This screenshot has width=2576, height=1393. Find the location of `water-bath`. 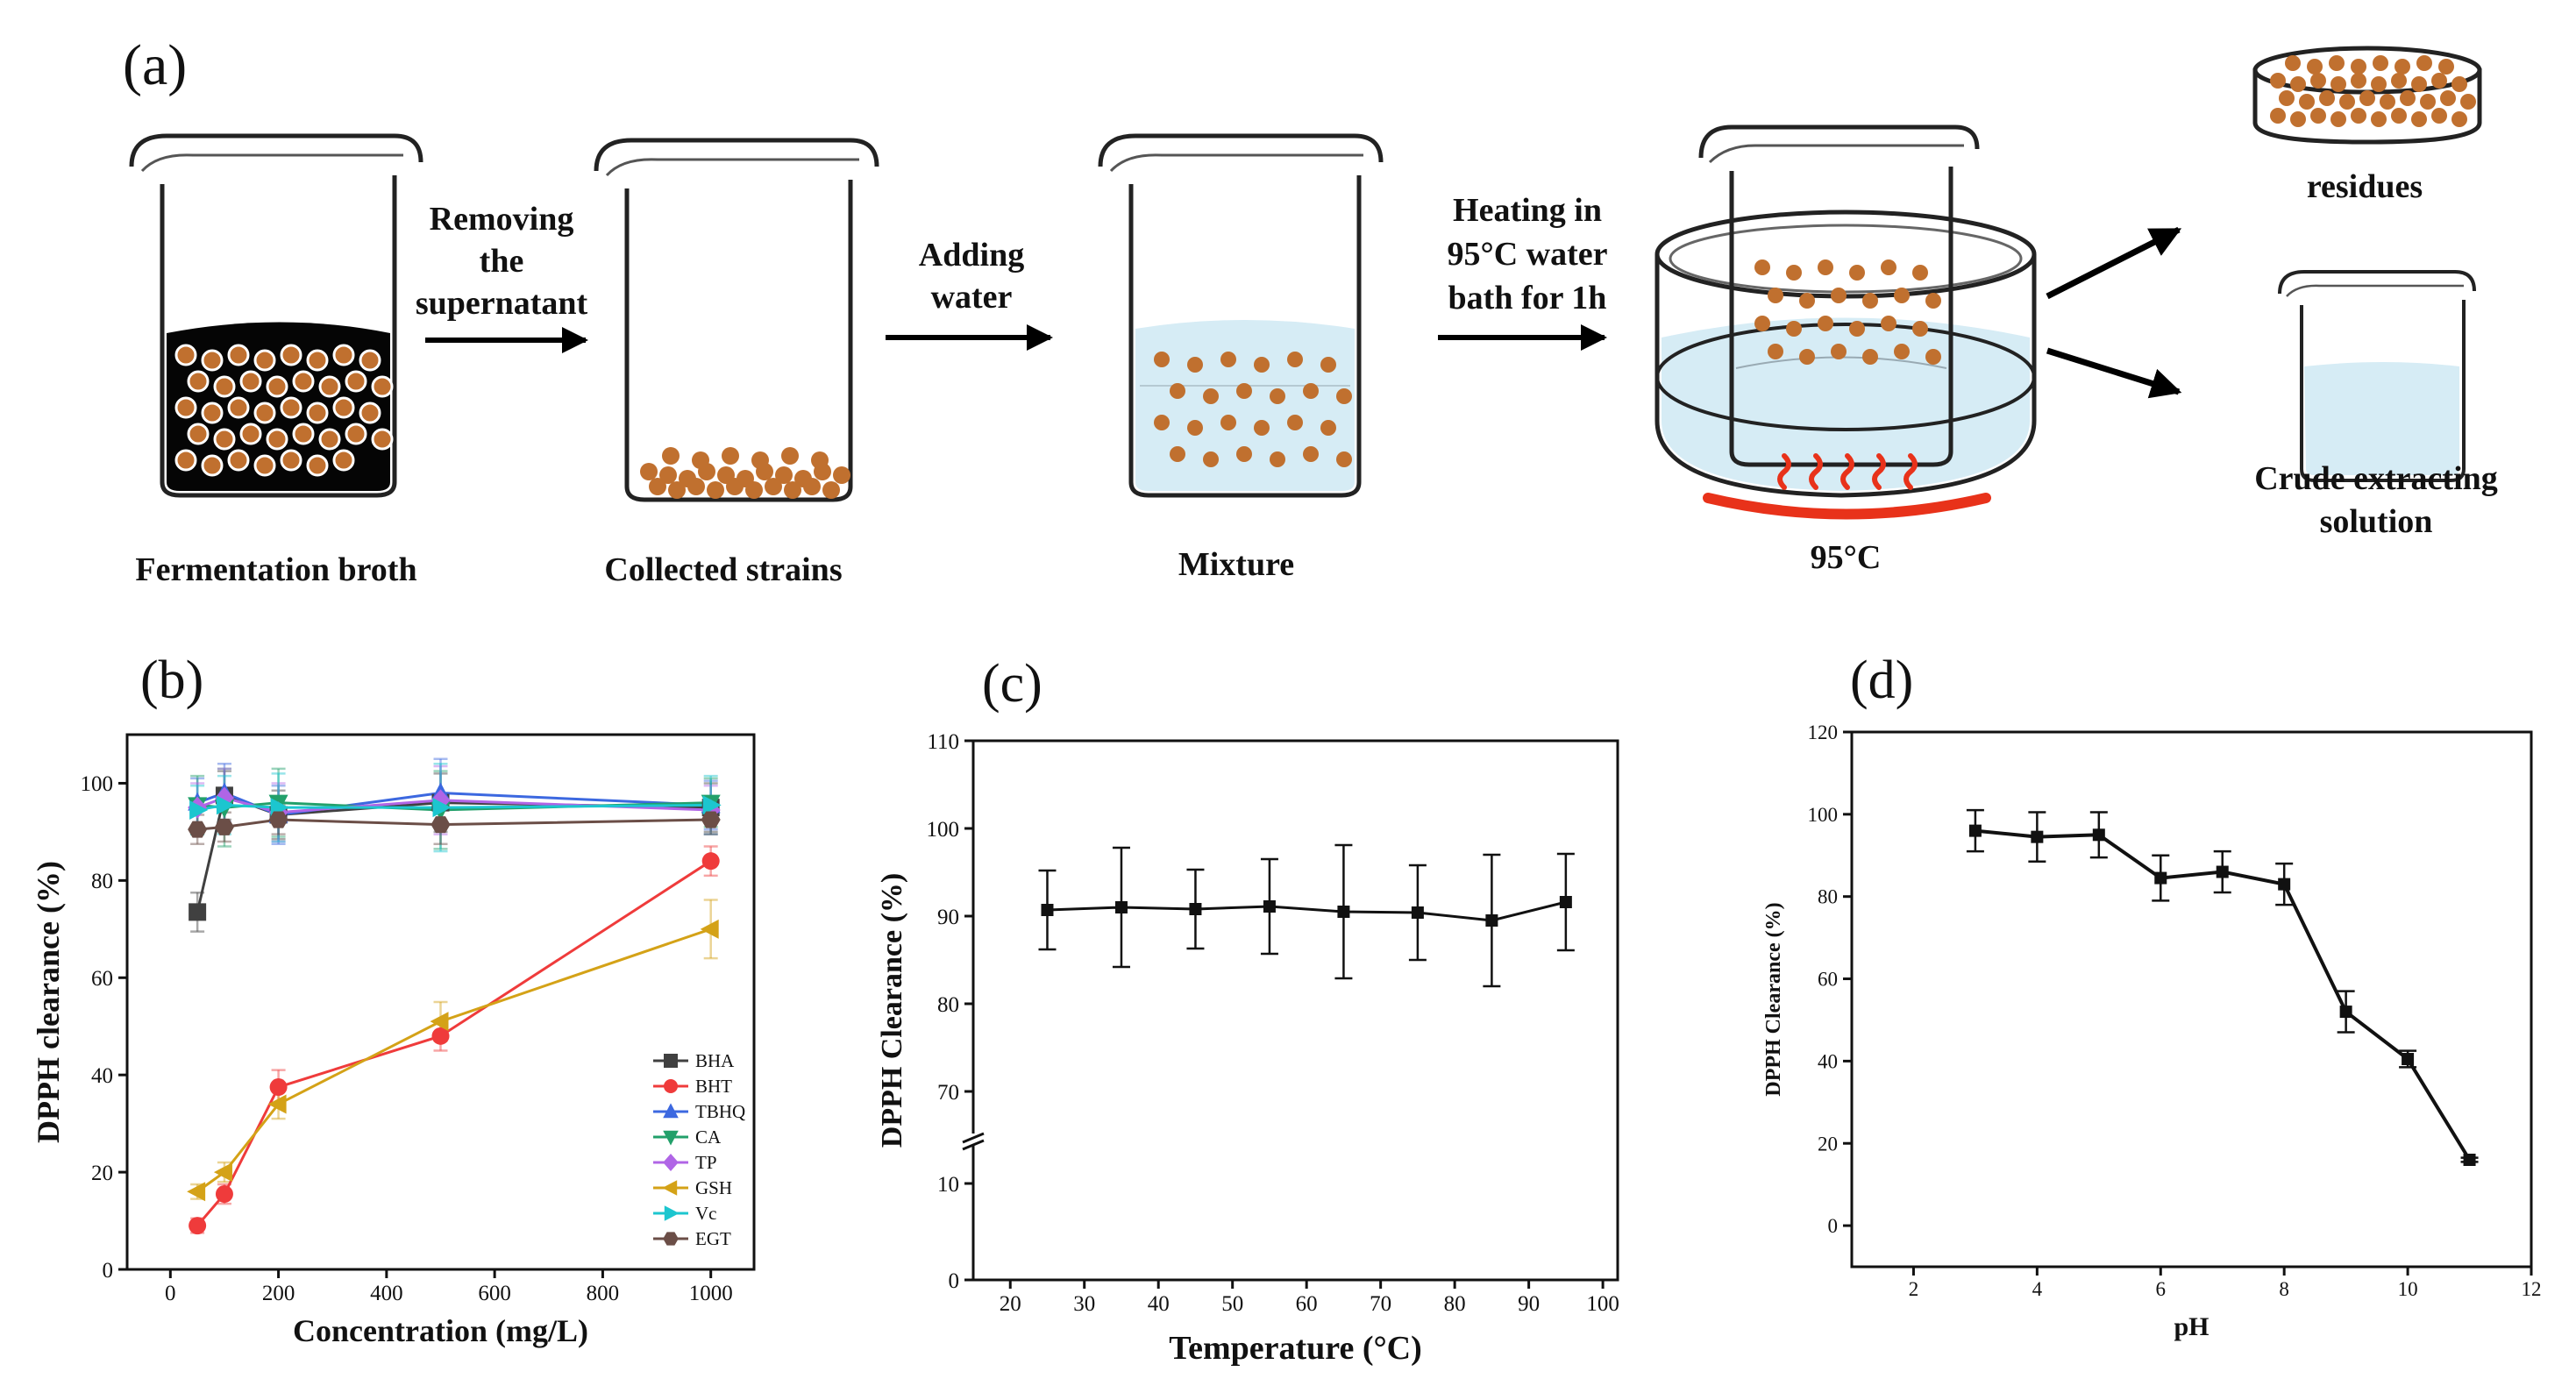

water-bath is located at coordinates (1845, 322).